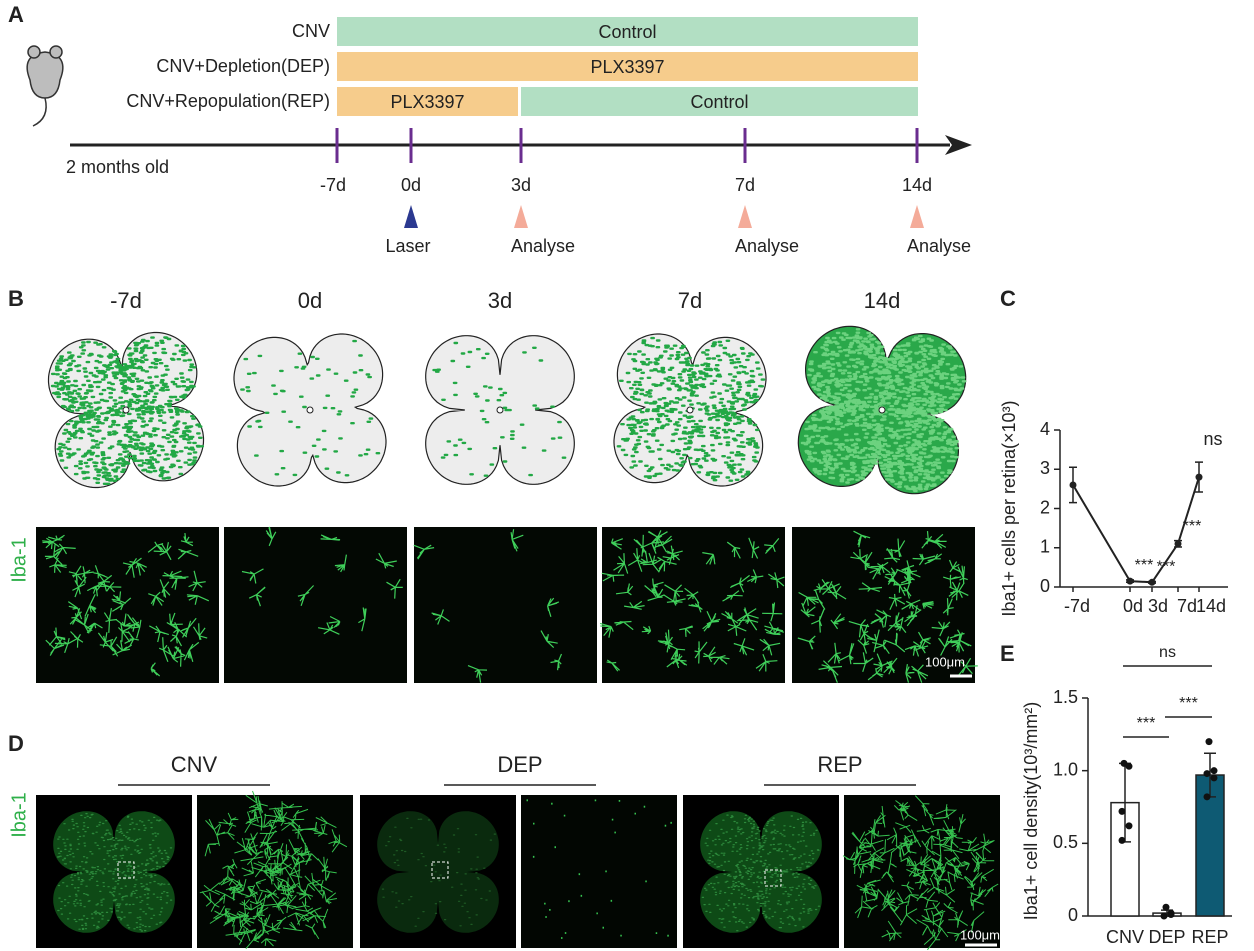 This screenshot has width=1254, height=951. Describe the element at coordinates (1065, 697) in the screenshot. I see `y-tick-label: 1.5` at that location.